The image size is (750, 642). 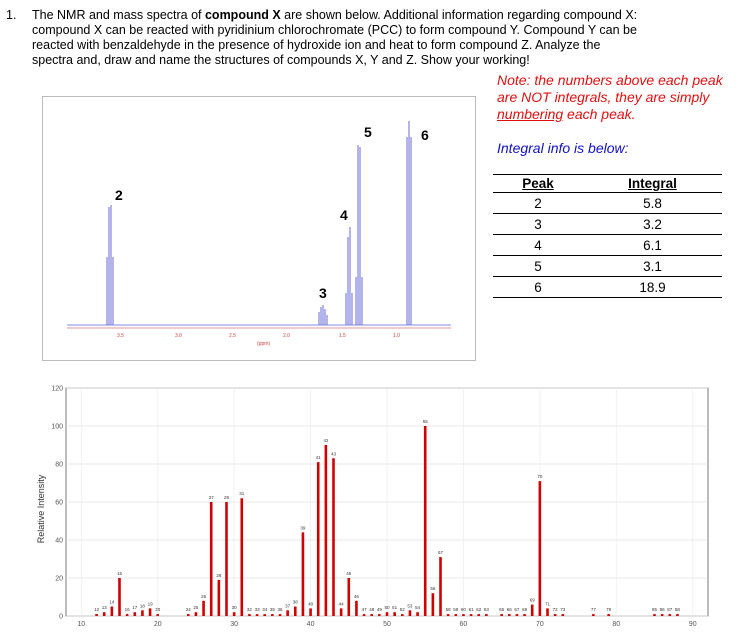 What do you see at coordinates (189, 609) in the screenshot?
I see `bar-mz-label: 24` at bounding box center [189, 609].